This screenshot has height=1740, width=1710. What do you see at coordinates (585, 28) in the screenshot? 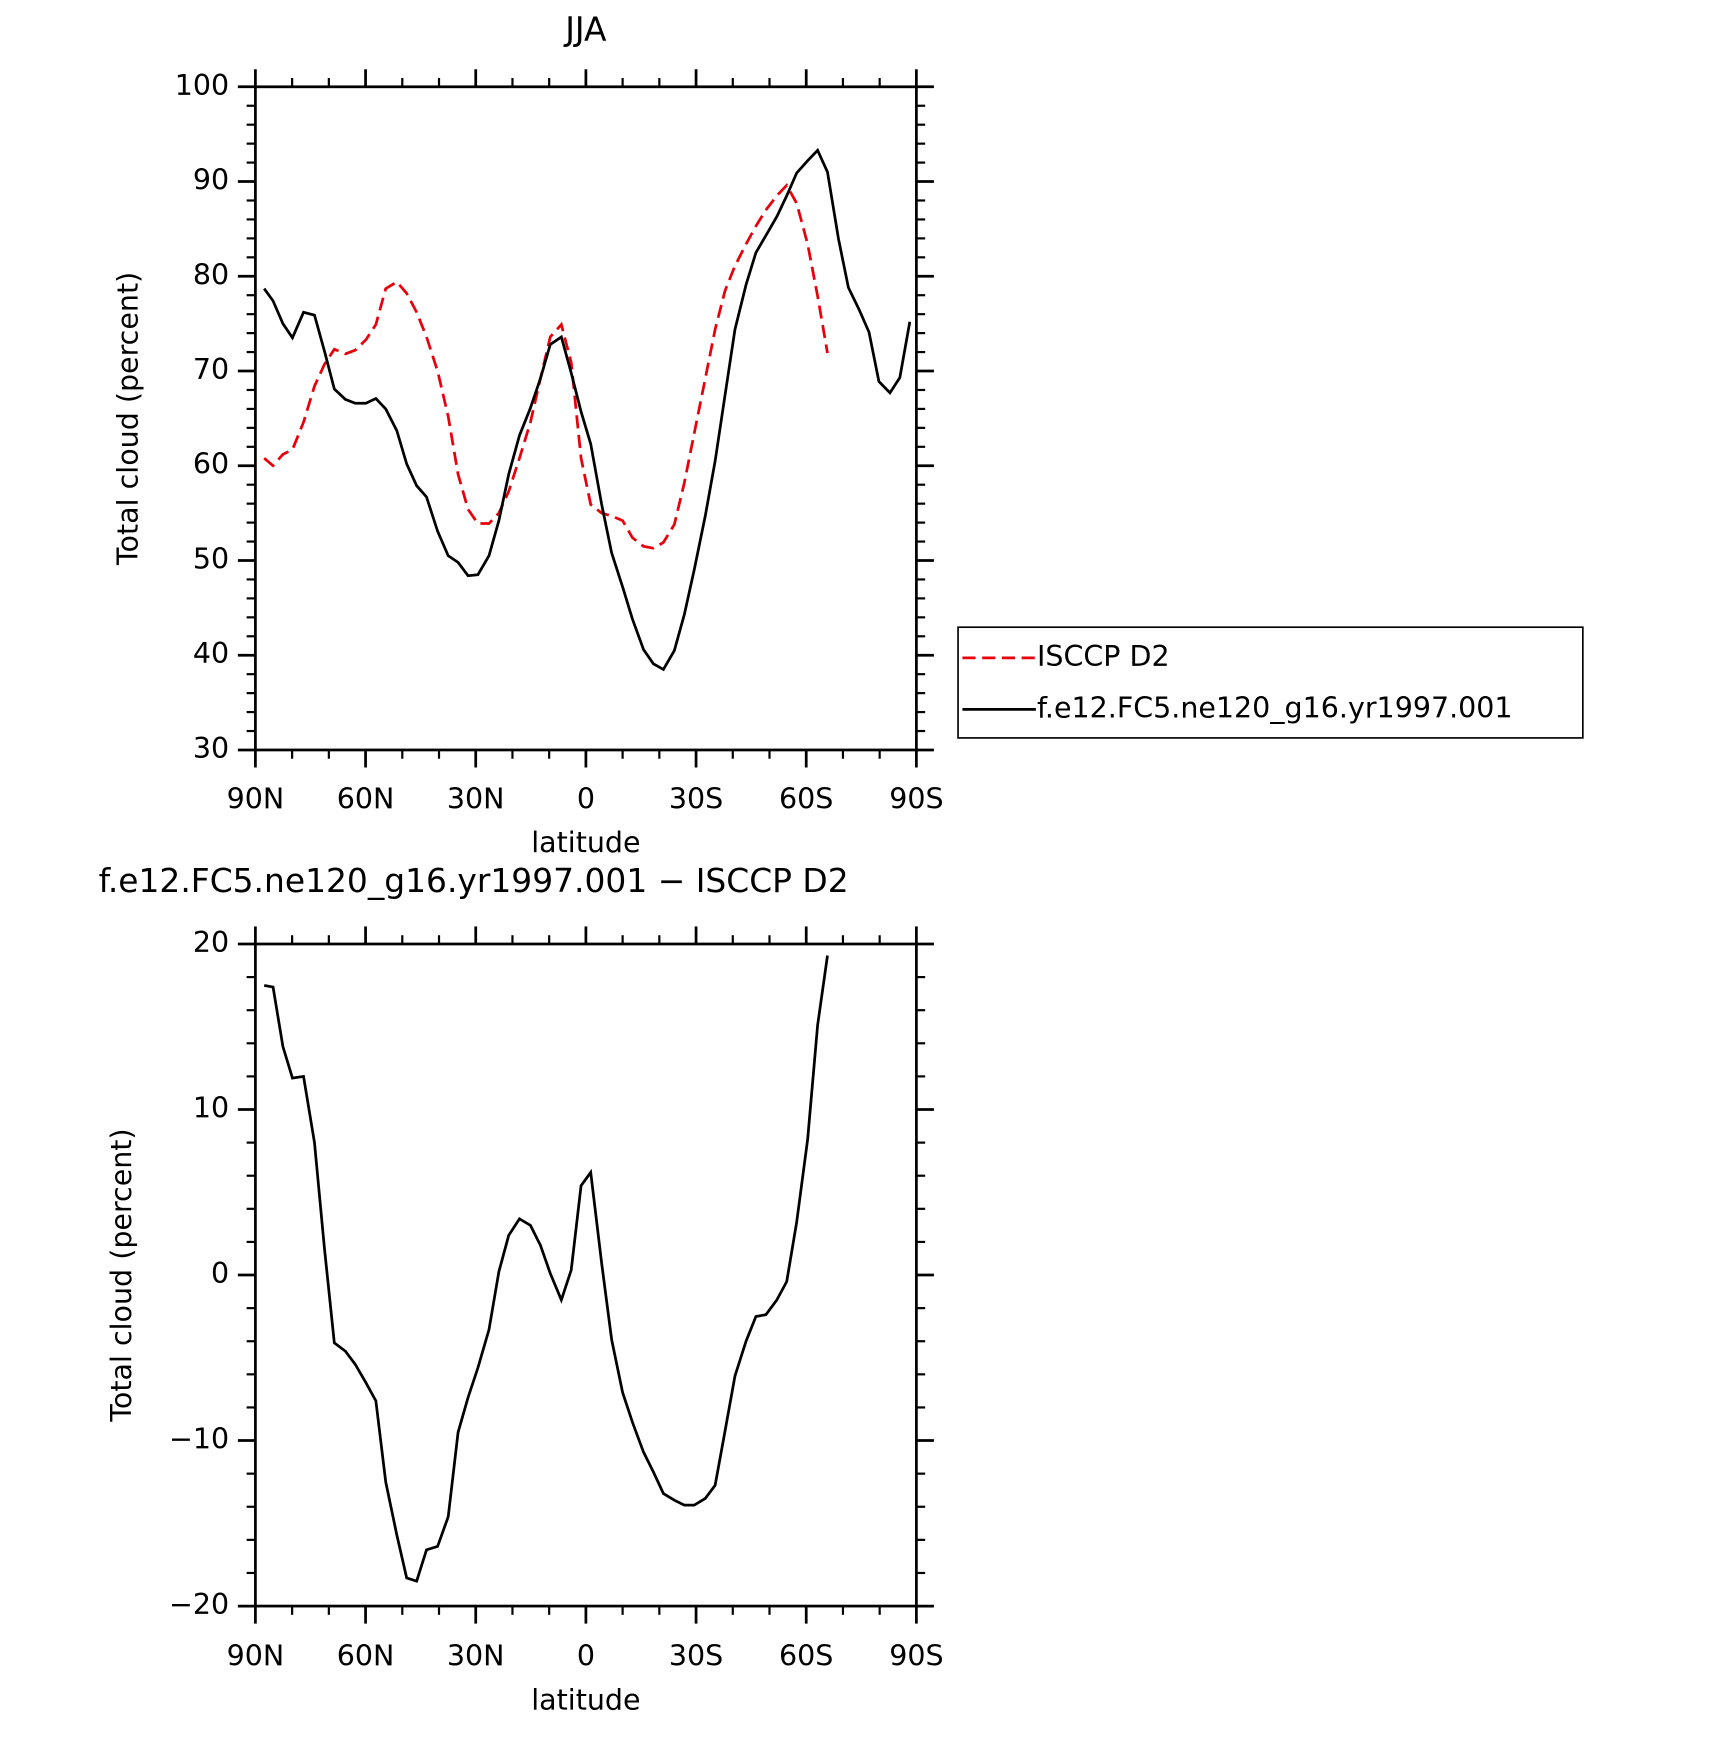
I see `chart-title: JJA` at bounding box center [585, 28].